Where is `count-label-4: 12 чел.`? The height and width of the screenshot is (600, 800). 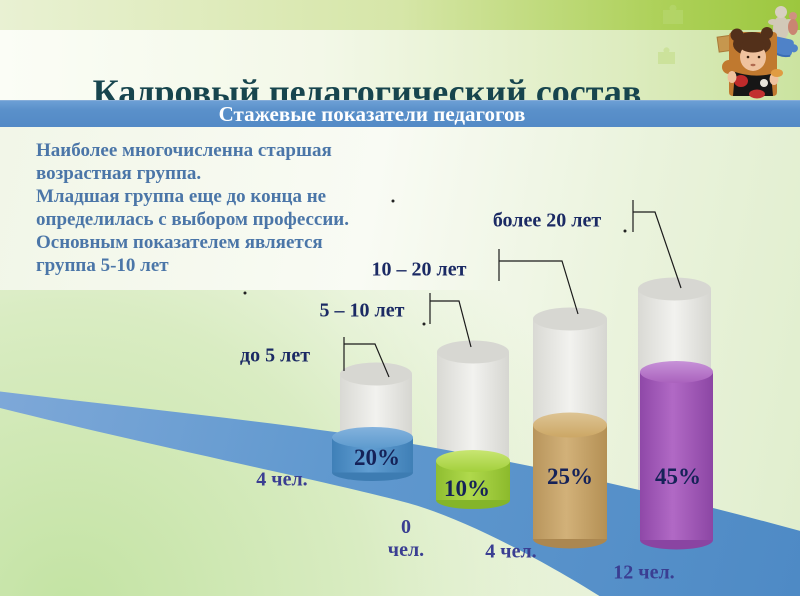
count-label-4: 12 чел. is located at coordinates (644, 572).